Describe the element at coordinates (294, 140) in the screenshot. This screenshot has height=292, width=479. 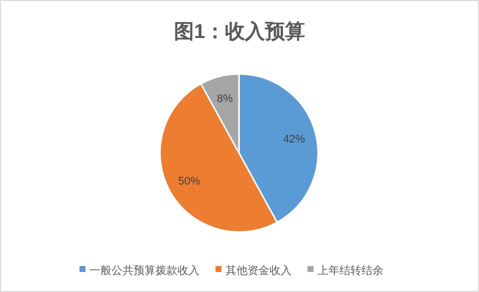
I see `data-label: 42%` at that location.